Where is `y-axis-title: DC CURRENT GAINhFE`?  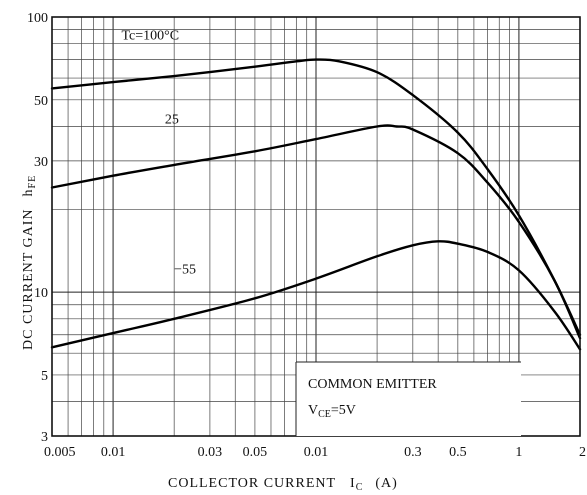 y-axis-title: DC CURRENT GAINhFE is located at coordinates (29, 262).